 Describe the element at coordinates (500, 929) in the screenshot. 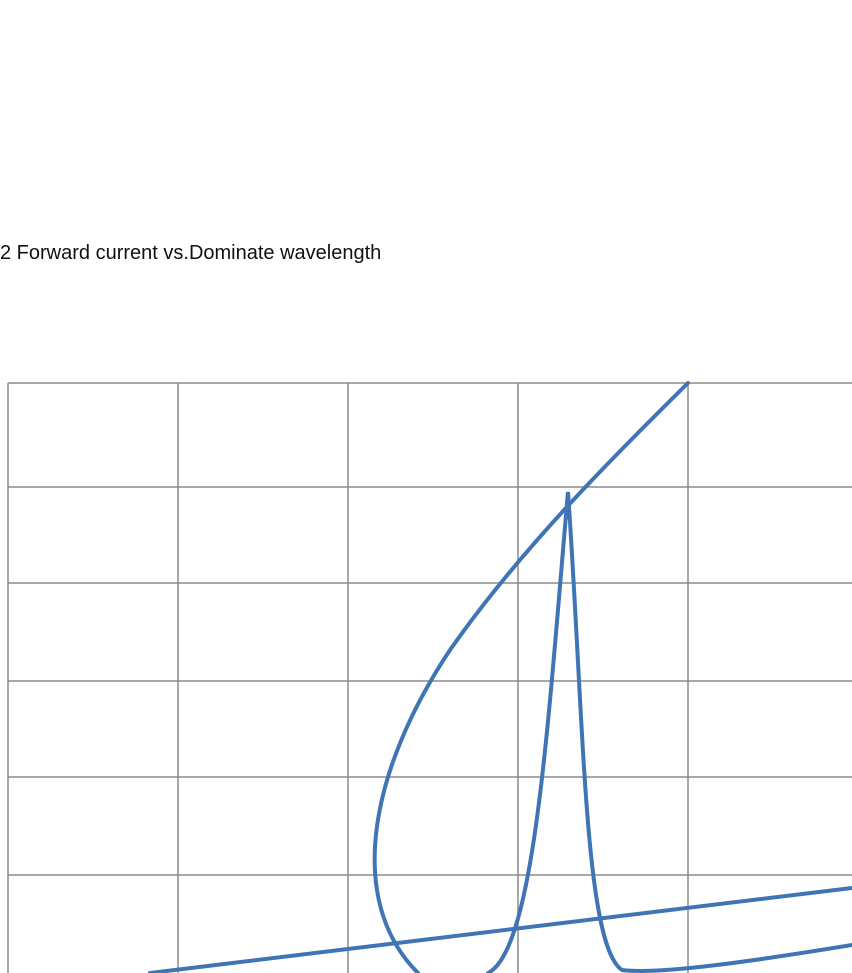

I see `curve` at that location.